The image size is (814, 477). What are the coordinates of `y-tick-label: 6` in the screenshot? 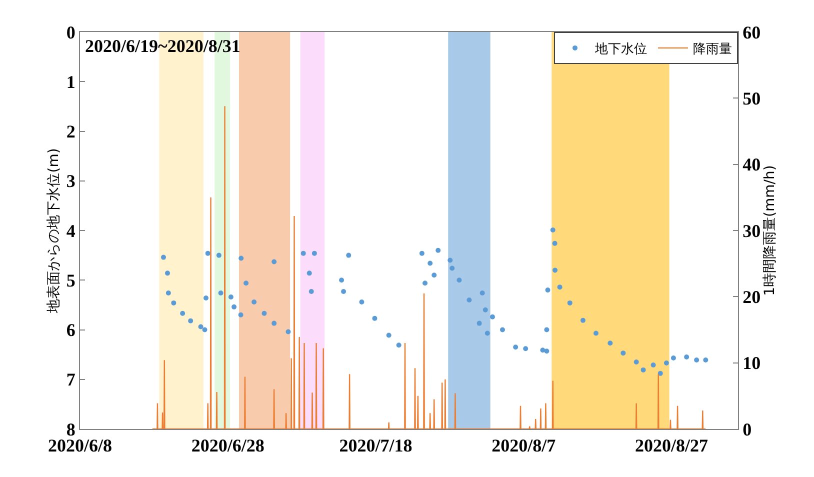 It's located at (71, 330).